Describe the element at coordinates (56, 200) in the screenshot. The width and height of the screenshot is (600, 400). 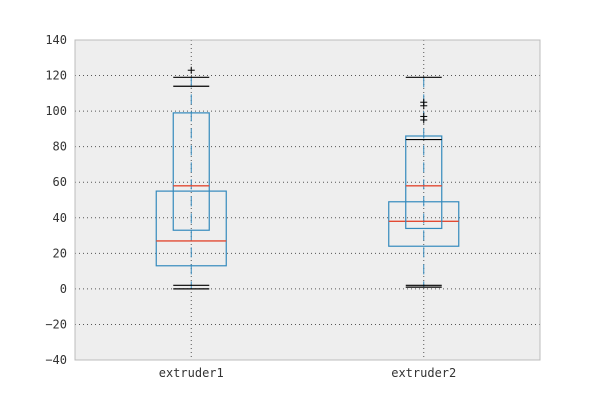
I see `y-axis: −40 −20 0 20 40 60 80 100 120 140` at that location.